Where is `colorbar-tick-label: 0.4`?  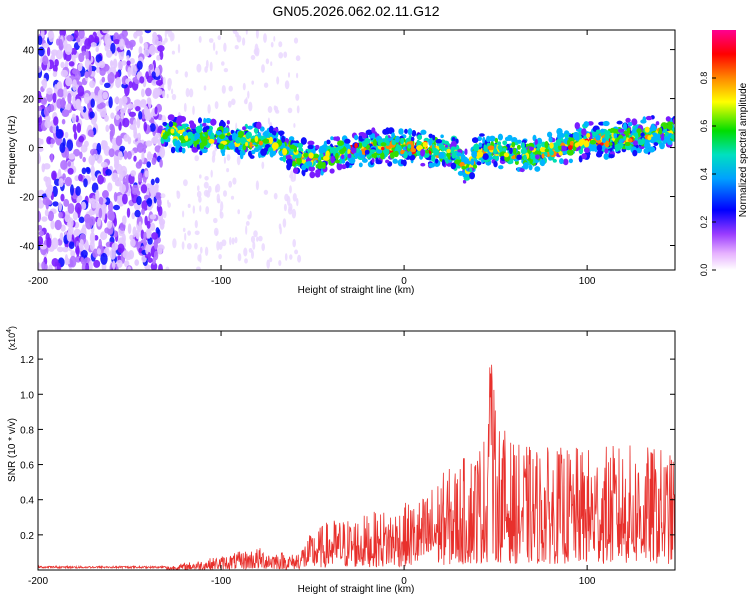
colorbar-tick-label: 0.4 is located at coordinates (704, 174).